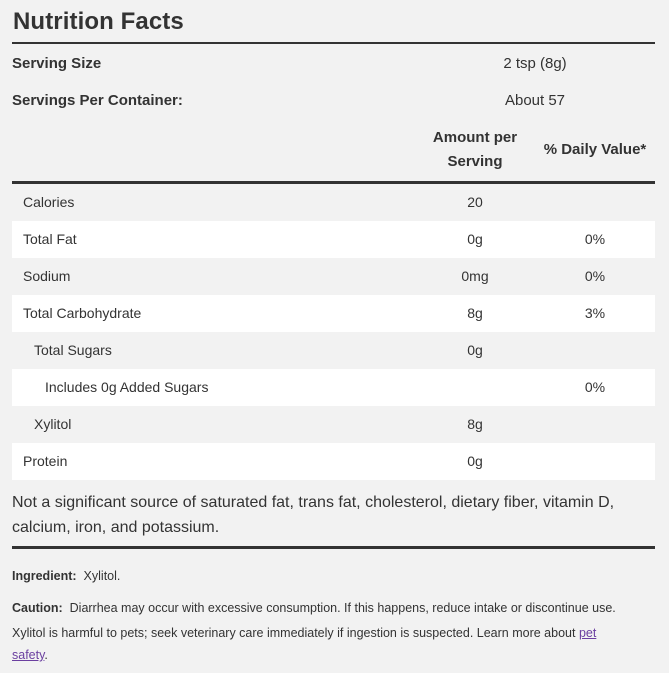  Describe the element at coordinates (37, 608) in the screenshot. I see `caution-label: Caution:` at that location.